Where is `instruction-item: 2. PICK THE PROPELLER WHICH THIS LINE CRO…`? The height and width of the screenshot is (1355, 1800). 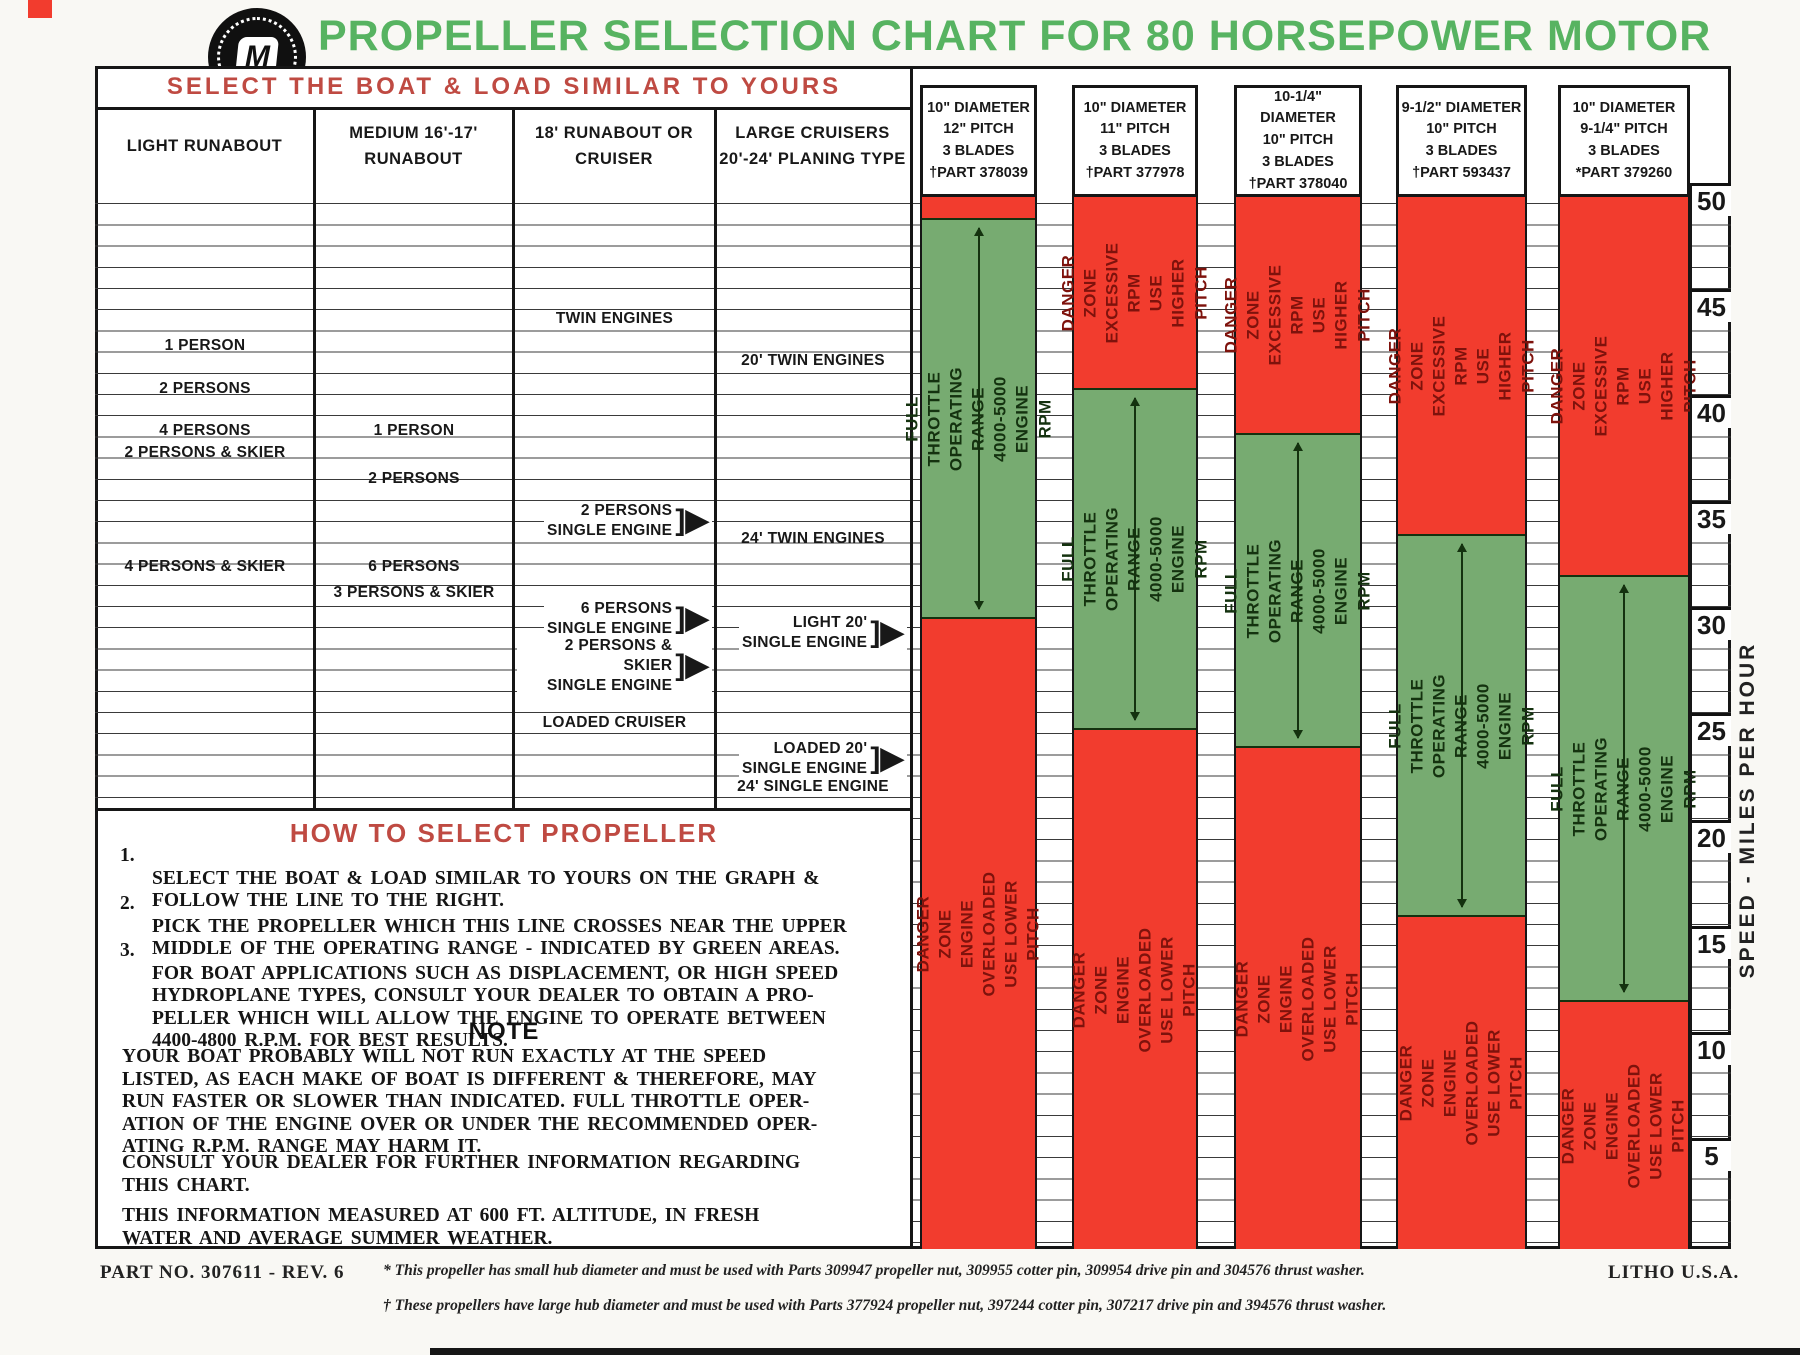
instruction-item: 2. PICK THE PROPELLER WHICH THIS LINE CRO… is located at coordinates (483, 926).